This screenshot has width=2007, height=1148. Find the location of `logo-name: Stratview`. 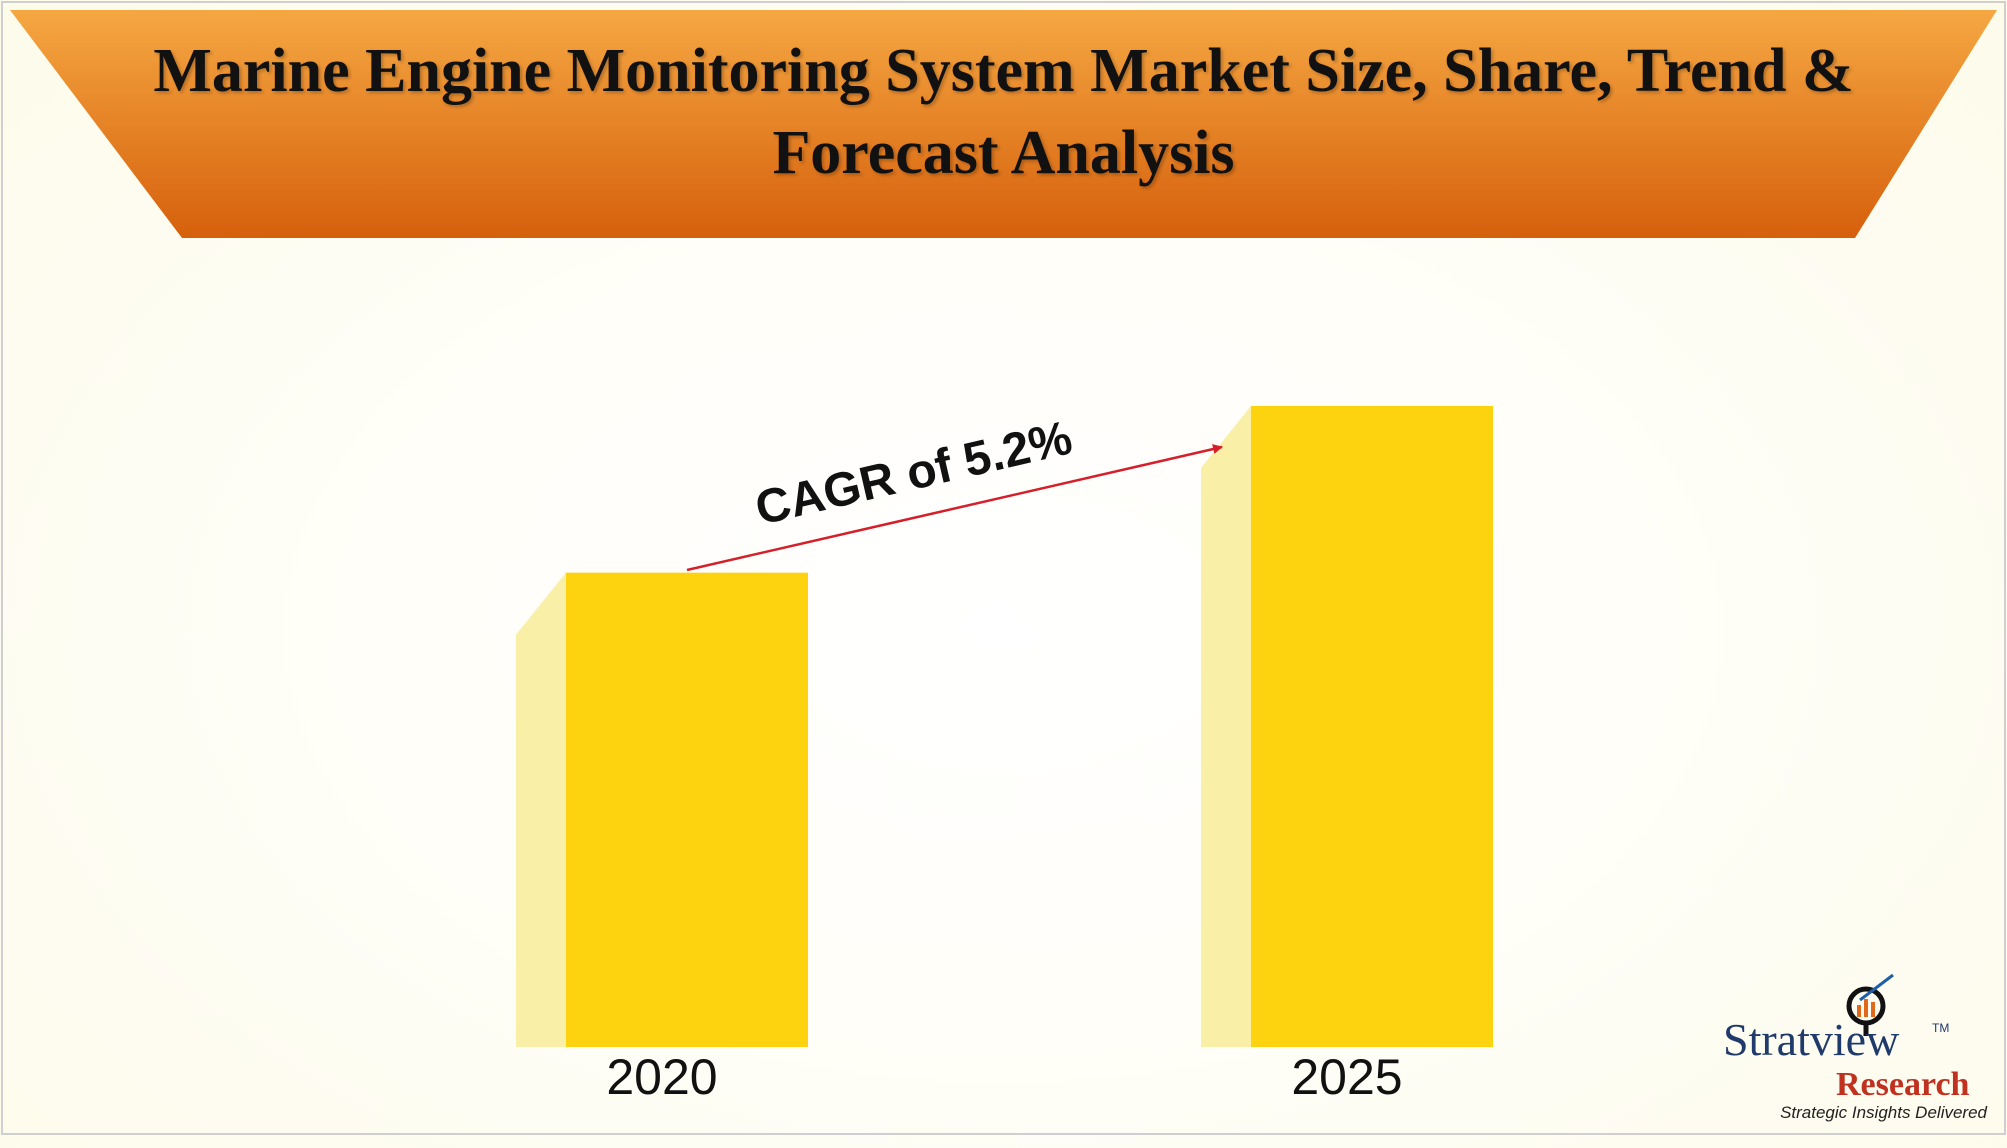

logo-name: Stratview is located at coordinates (1811, 1039).